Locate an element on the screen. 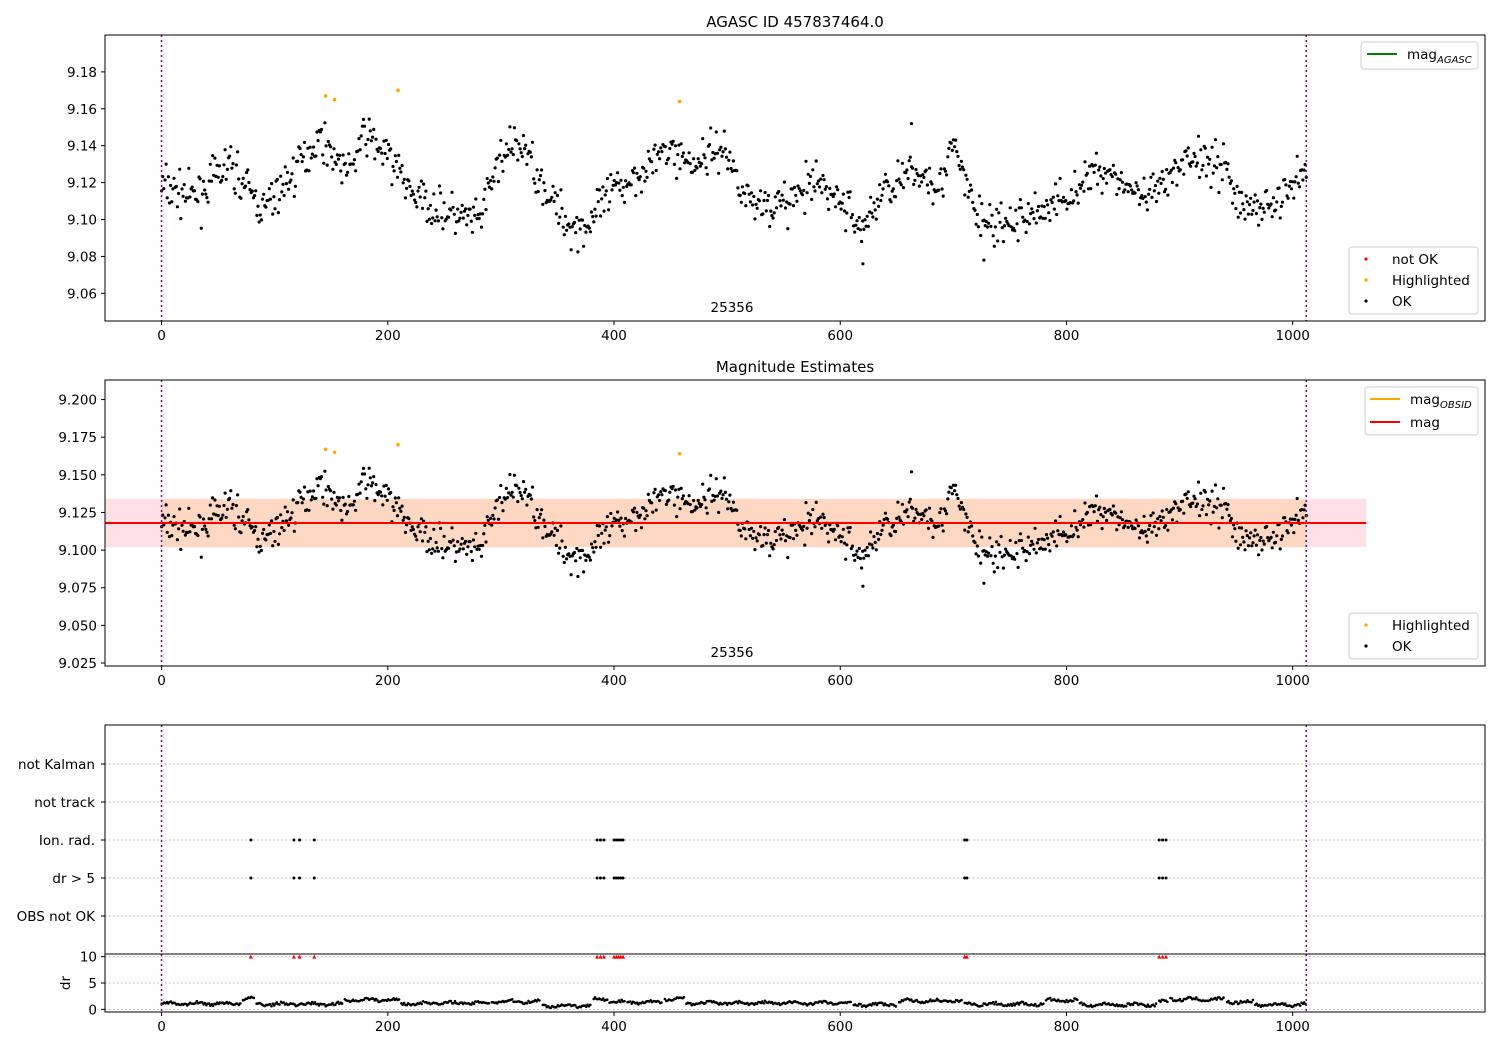 The height and width of the screenshot is (1050, 1500). y-tick-label: 0 is located at coordinates (92, 1010).